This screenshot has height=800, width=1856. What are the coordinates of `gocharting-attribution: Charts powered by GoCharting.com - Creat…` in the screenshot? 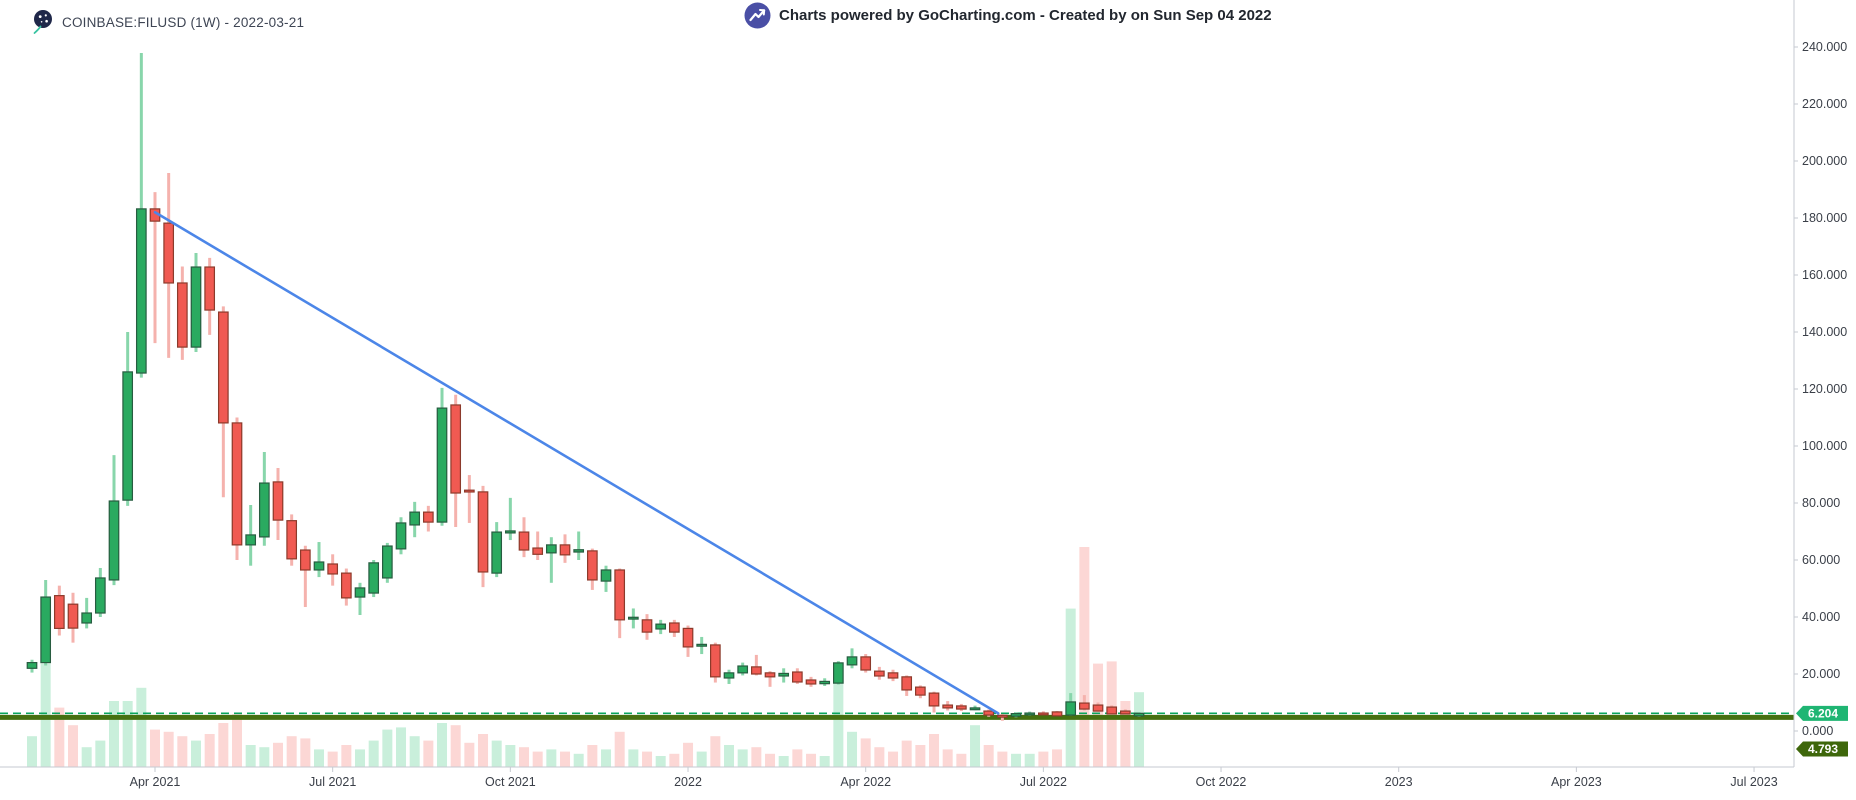 It's located at (1008, 15).